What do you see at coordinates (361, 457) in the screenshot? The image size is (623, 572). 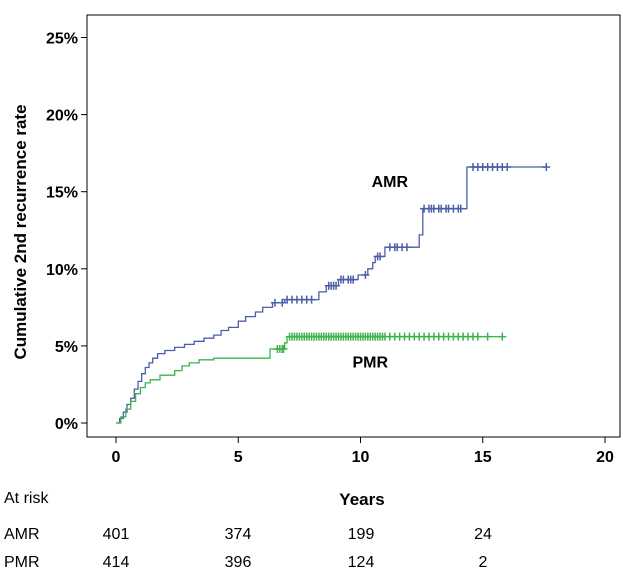 I see `x-tick-label: 10` at bounding box center [361, 457].